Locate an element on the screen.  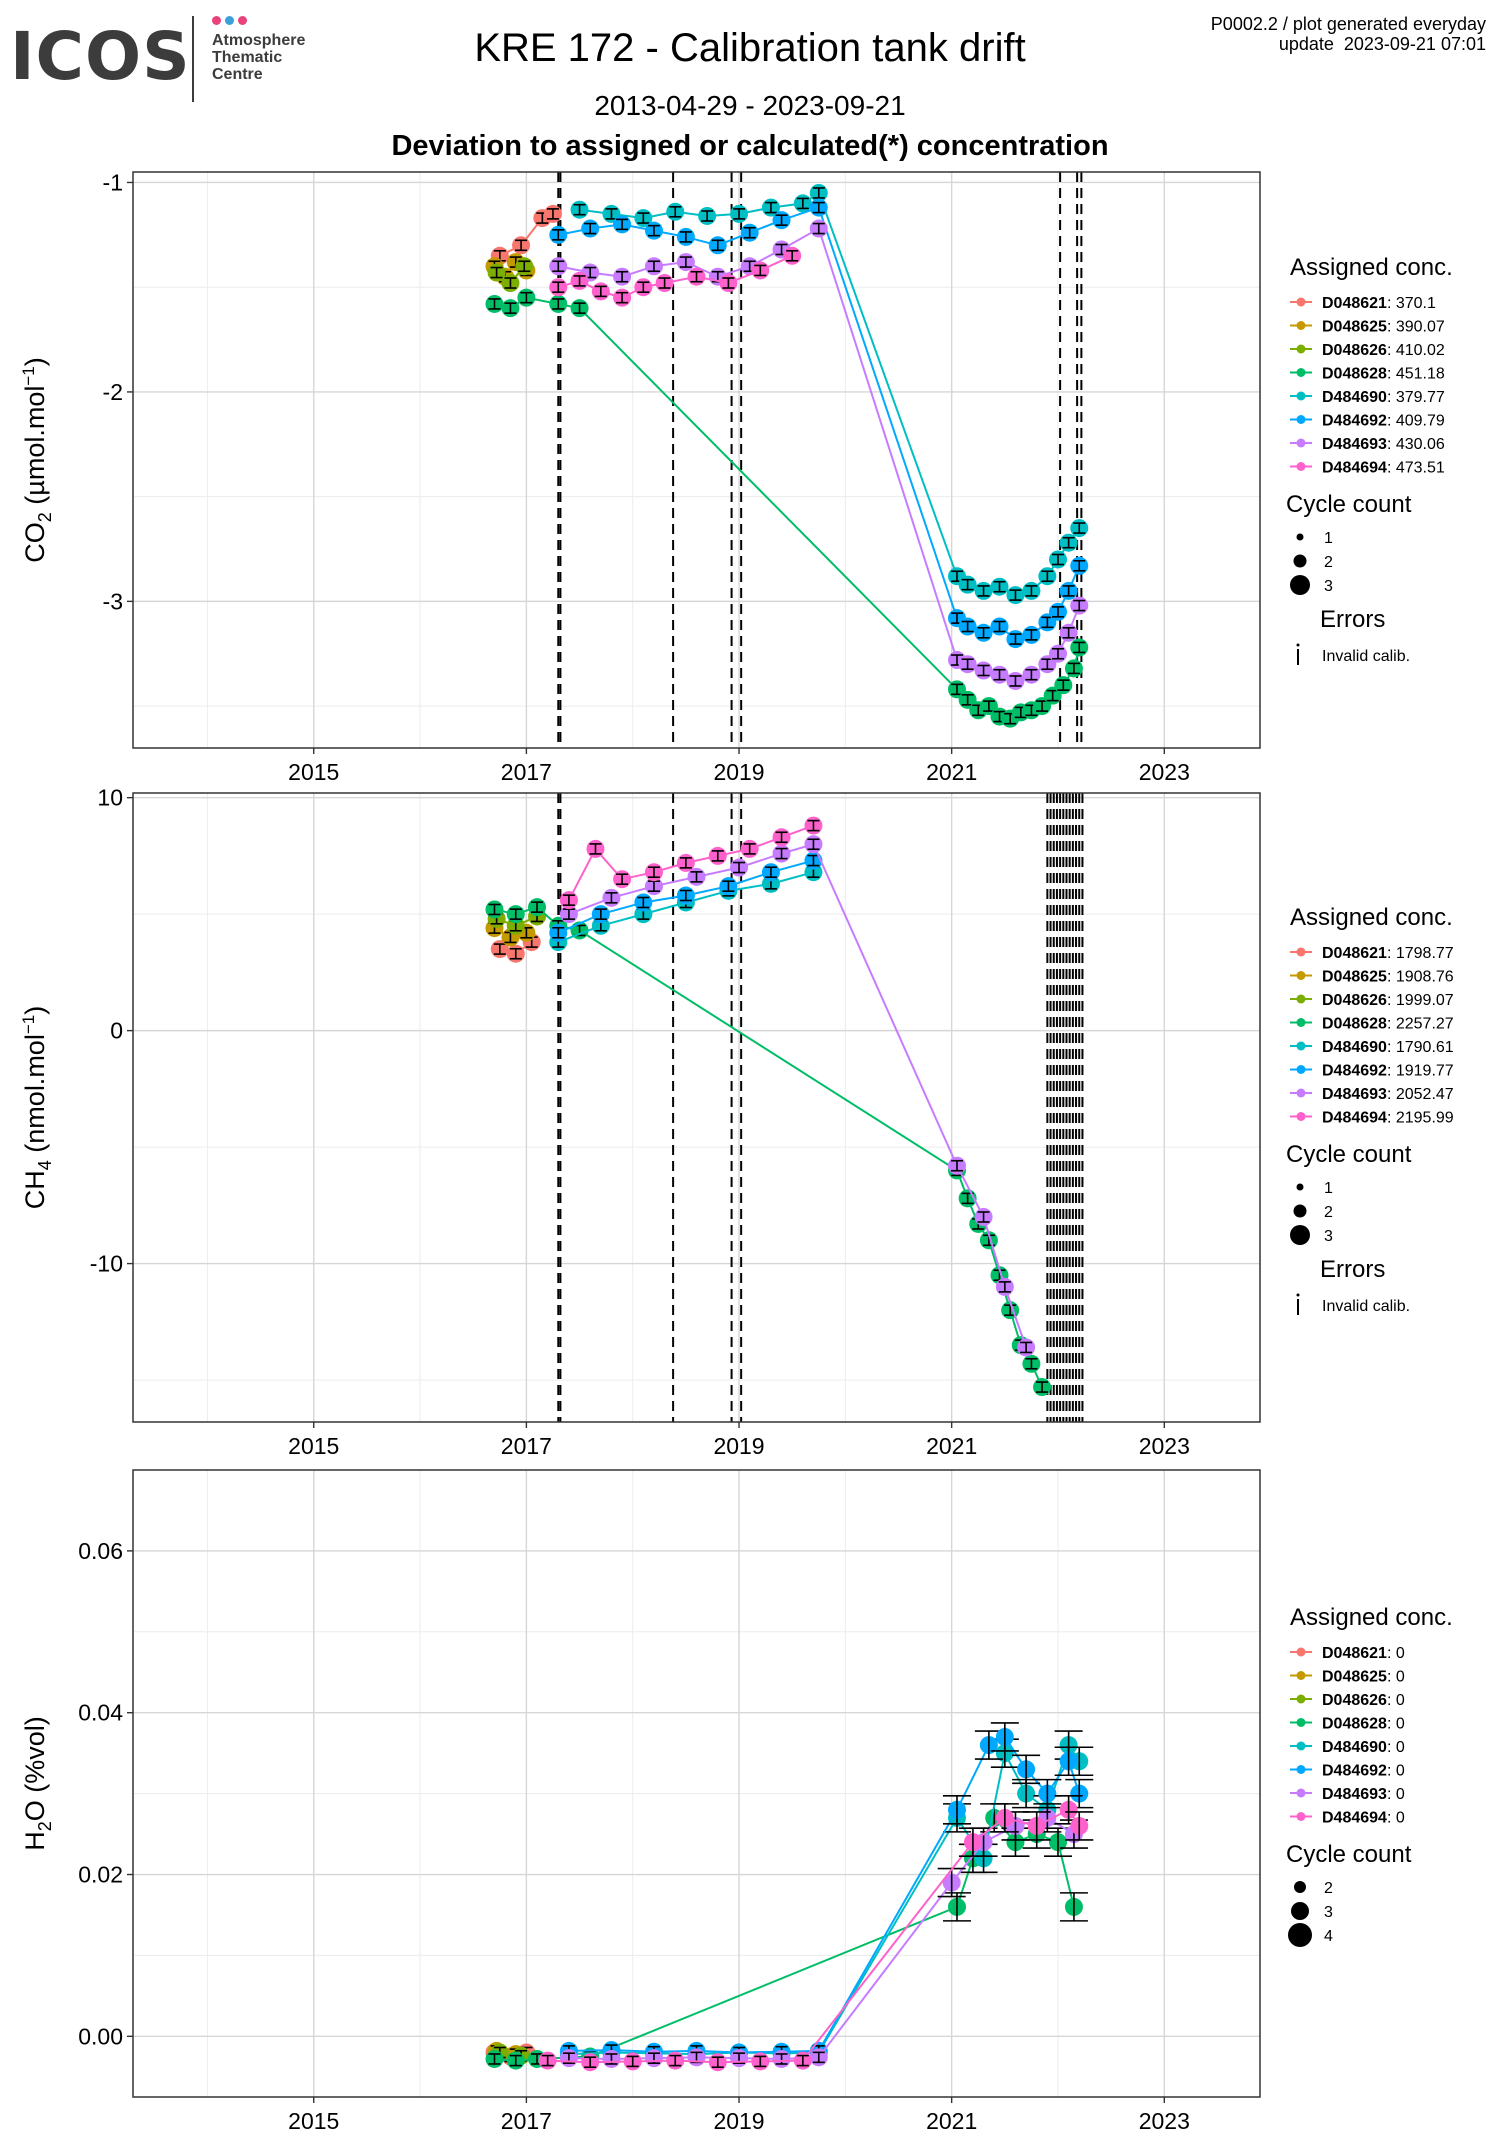
y-tick-label: 10 is located at coordinates (110, 798).